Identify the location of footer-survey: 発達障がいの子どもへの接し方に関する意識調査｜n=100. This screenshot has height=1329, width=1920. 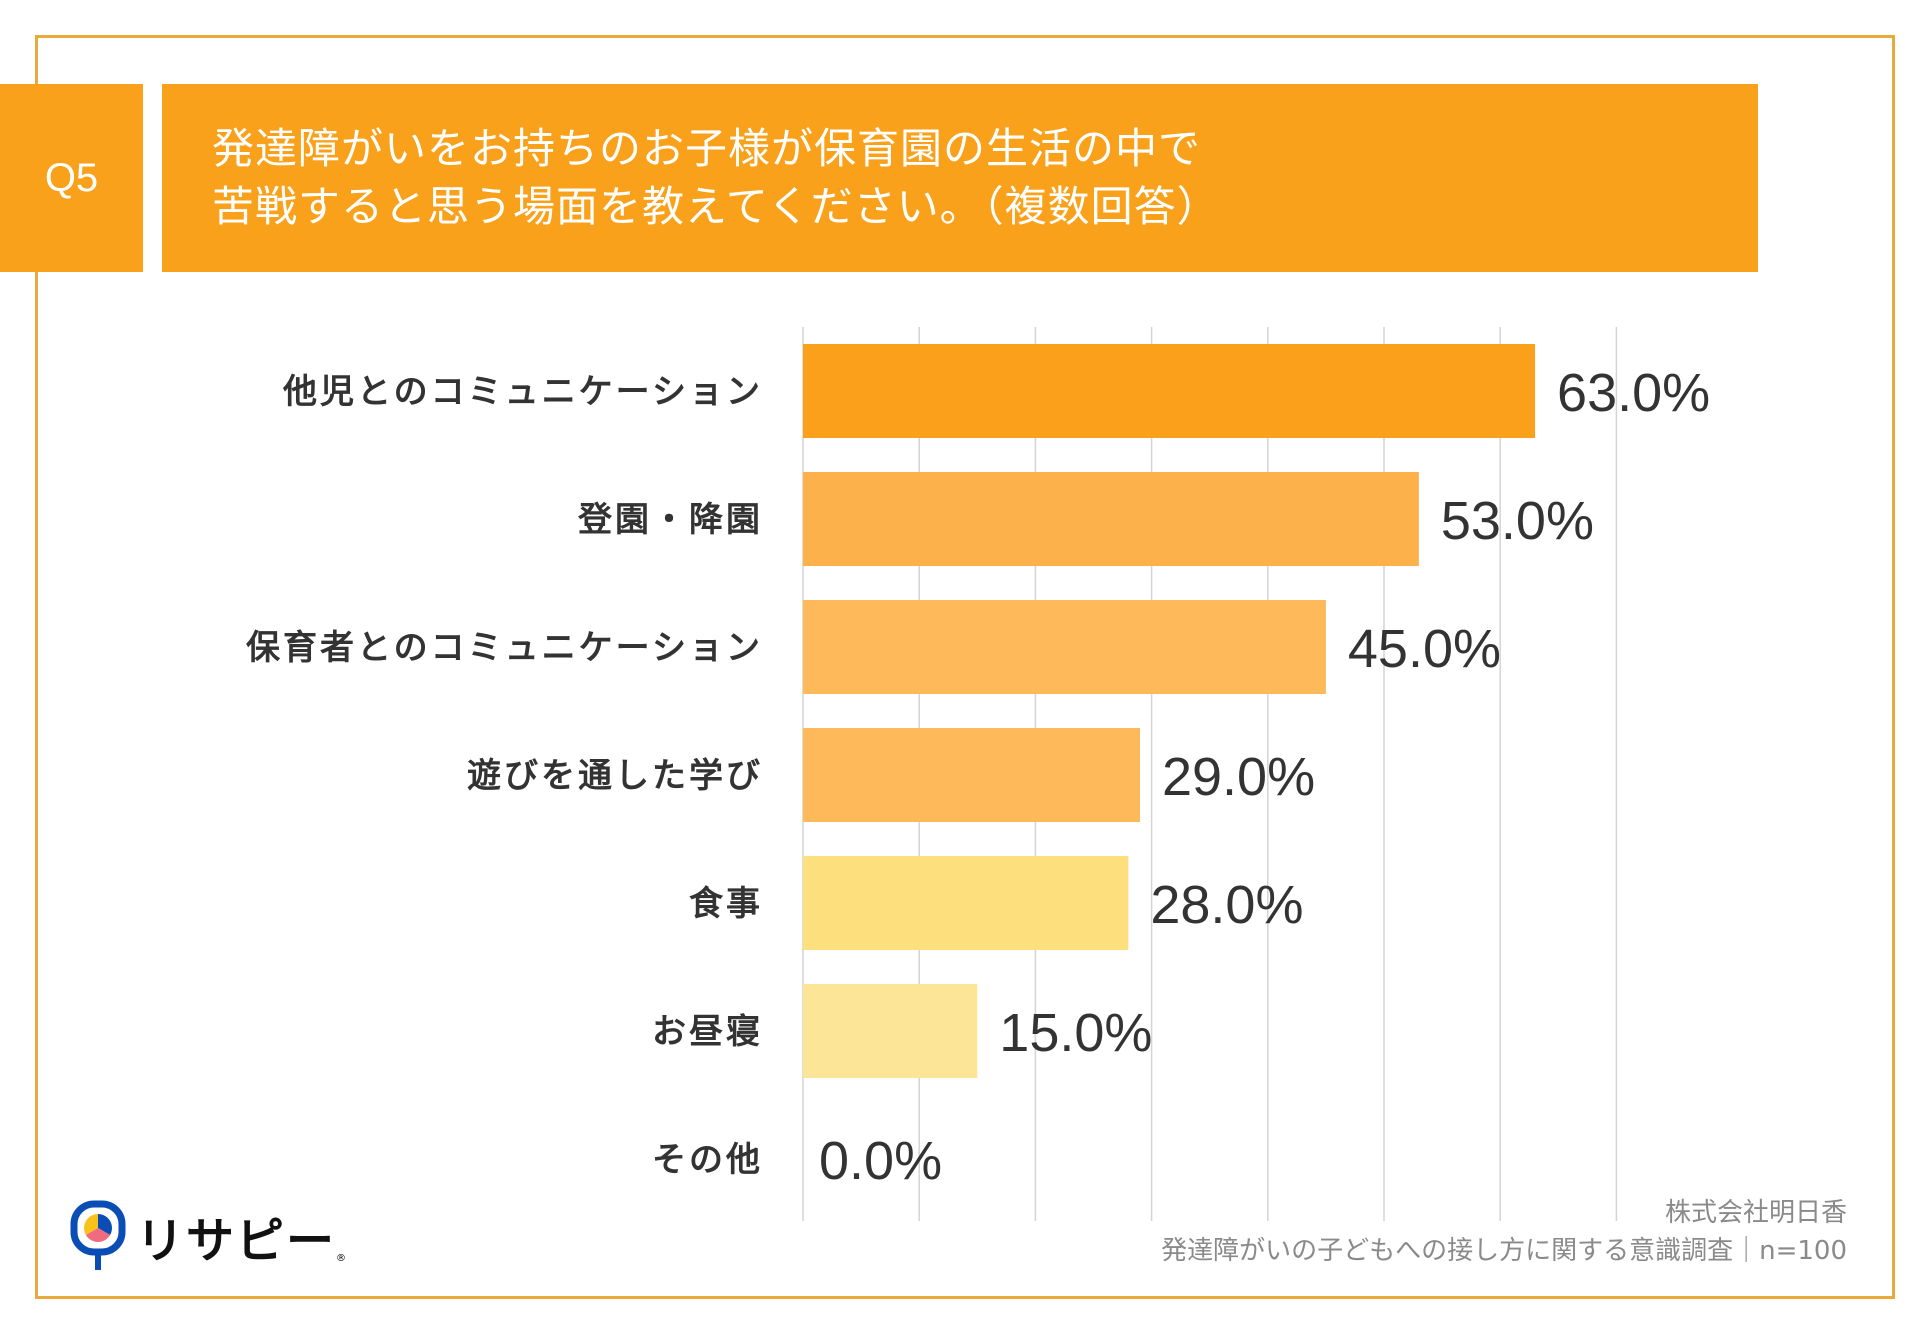
(1504, 1251).